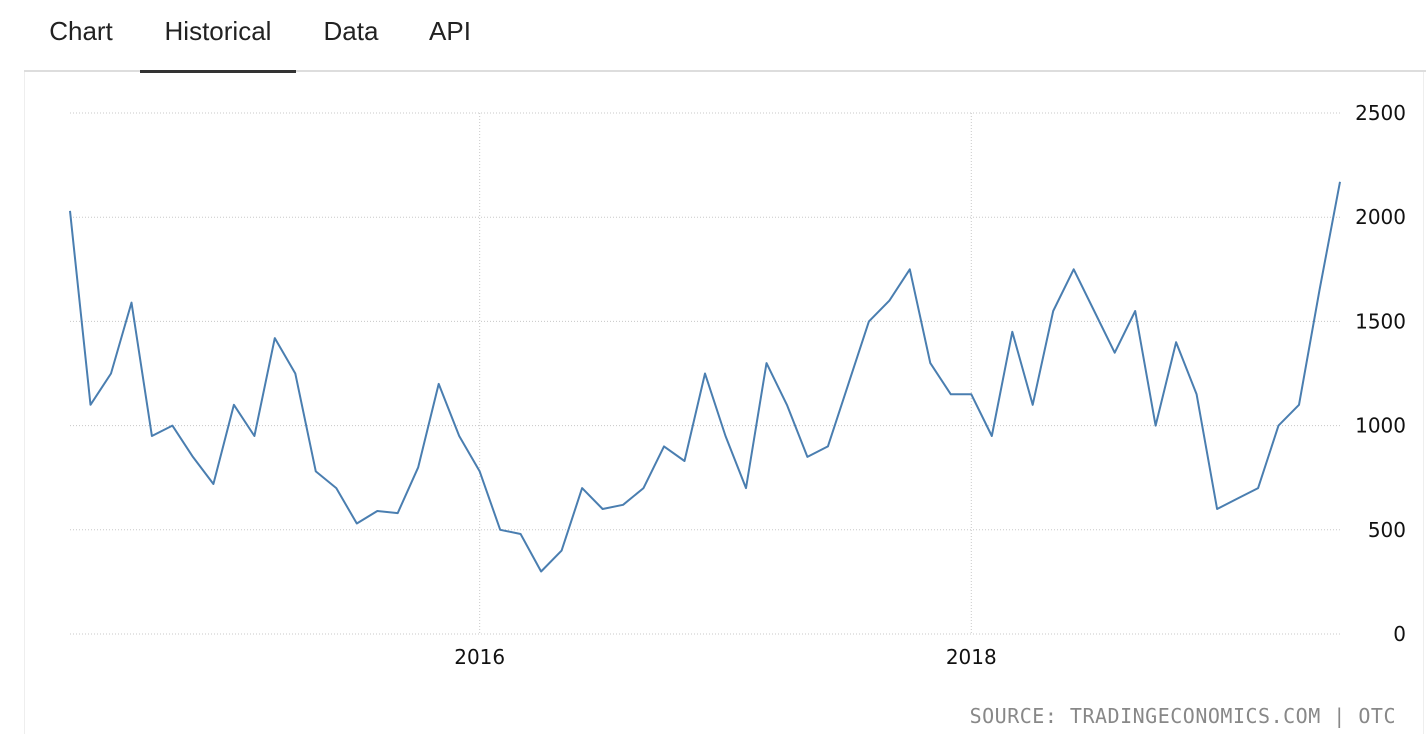 The width and height of the screenshot is (1426, 734). What do you see at coordinates (725, 36) in the screenshot?
I see `tab-bar: Chart Historical Data API` at bounding box center [725, 36].